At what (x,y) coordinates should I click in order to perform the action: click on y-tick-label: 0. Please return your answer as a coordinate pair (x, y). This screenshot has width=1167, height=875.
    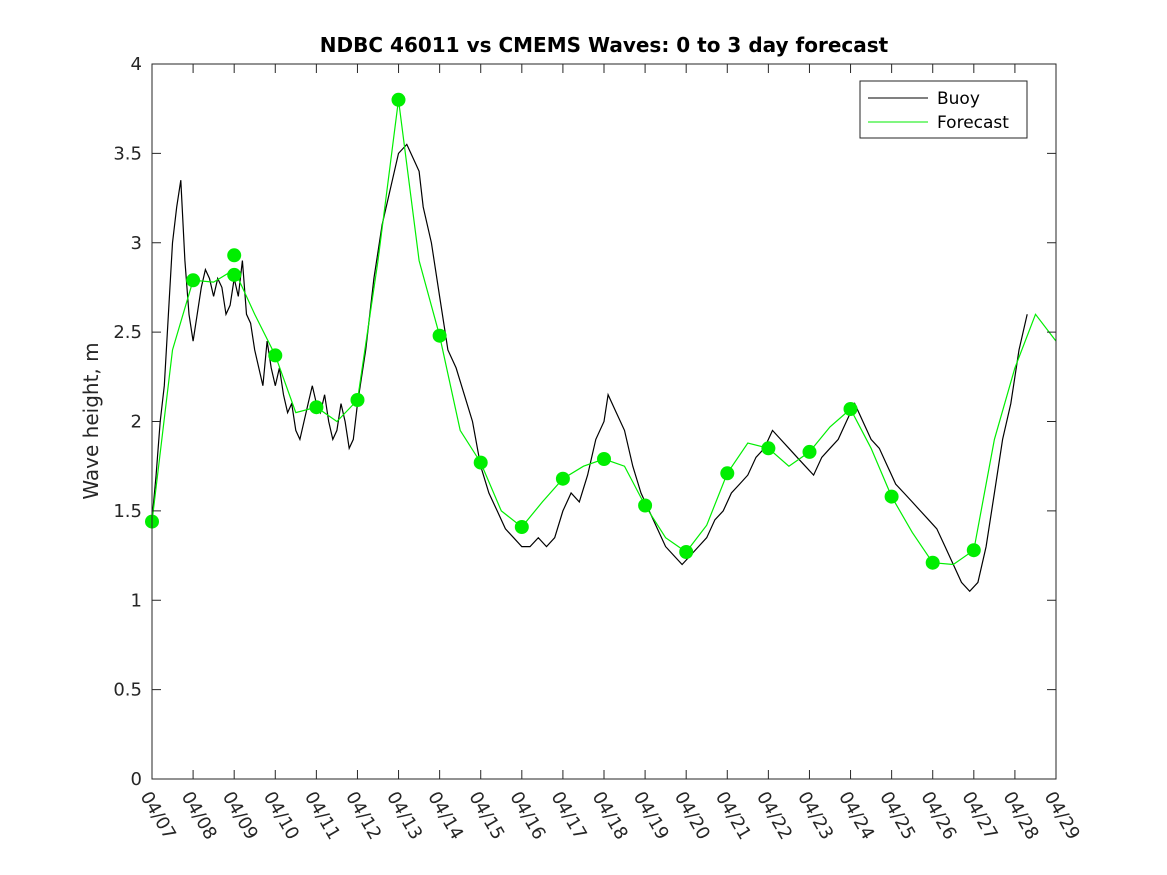
    Looking at the image, I should click on (136, 779).